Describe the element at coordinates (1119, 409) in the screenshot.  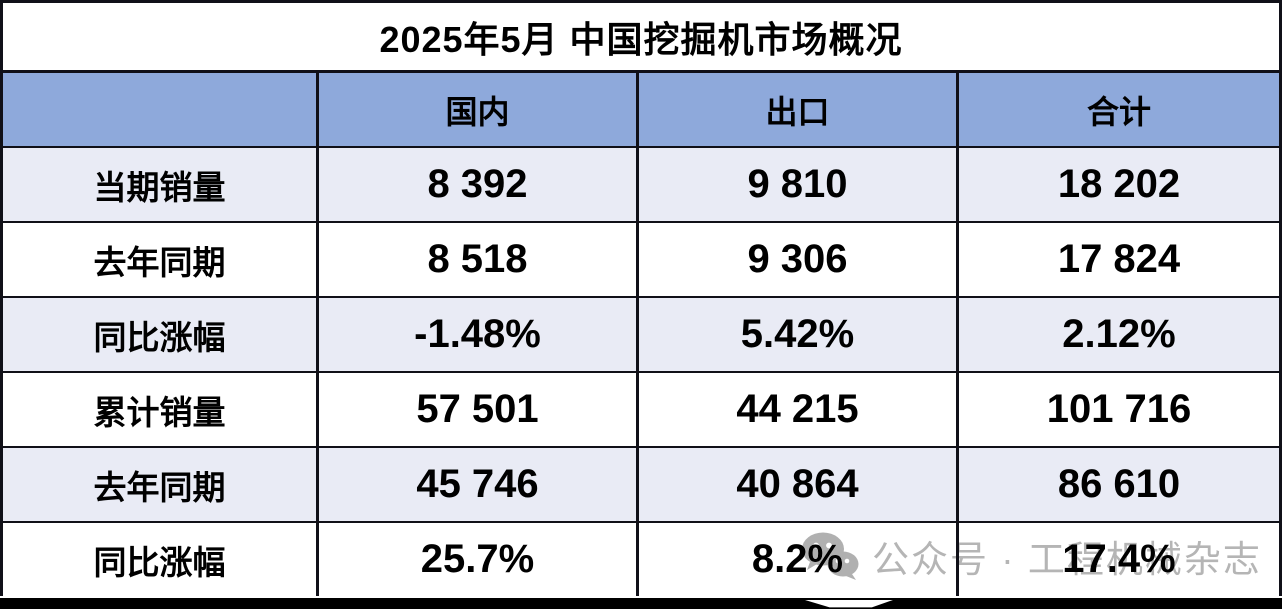
I see `cell-total: 101 716` at that location.